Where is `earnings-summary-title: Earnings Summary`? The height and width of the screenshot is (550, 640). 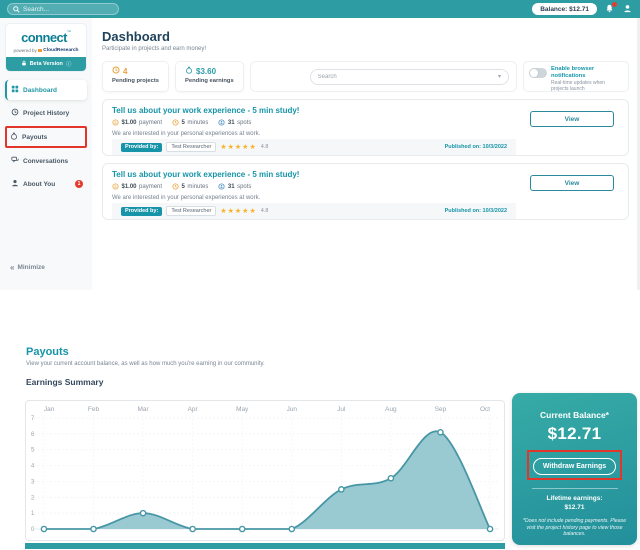
earnings-summary-title: Earnings Summary is located at coordinates (65, 382).